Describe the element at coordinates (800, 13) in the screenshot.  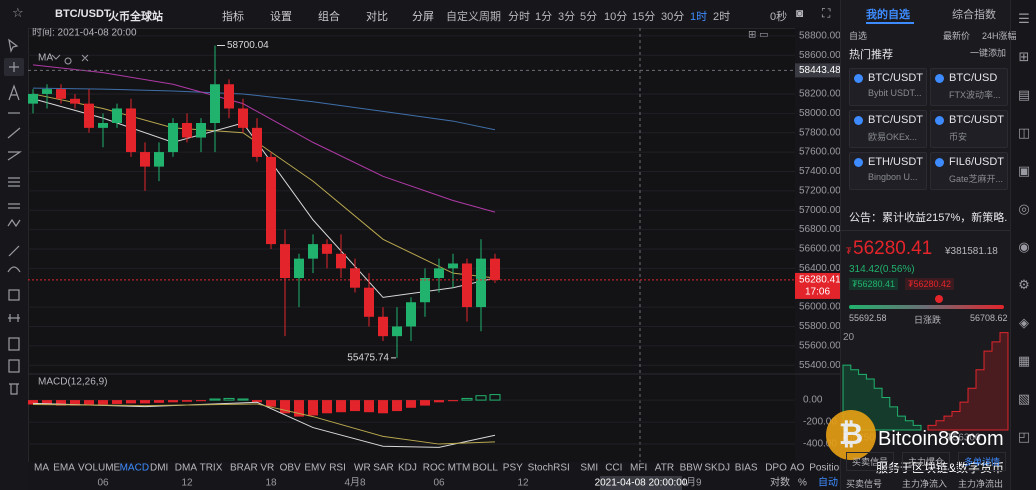
I see `camera-icon: ◙` at that location.